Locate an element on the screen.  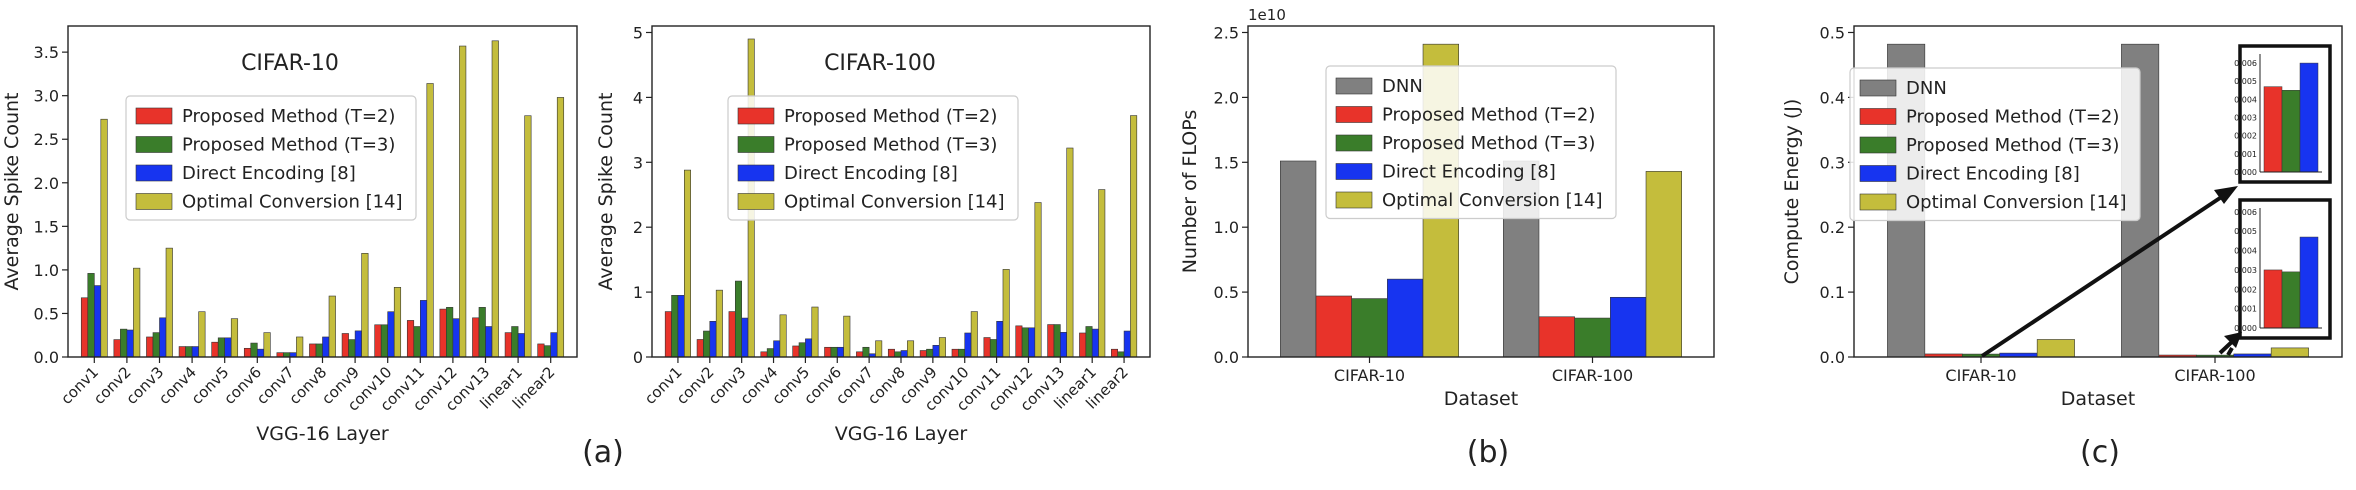
legend-label: DNN is located at coordinates (1402, 86).